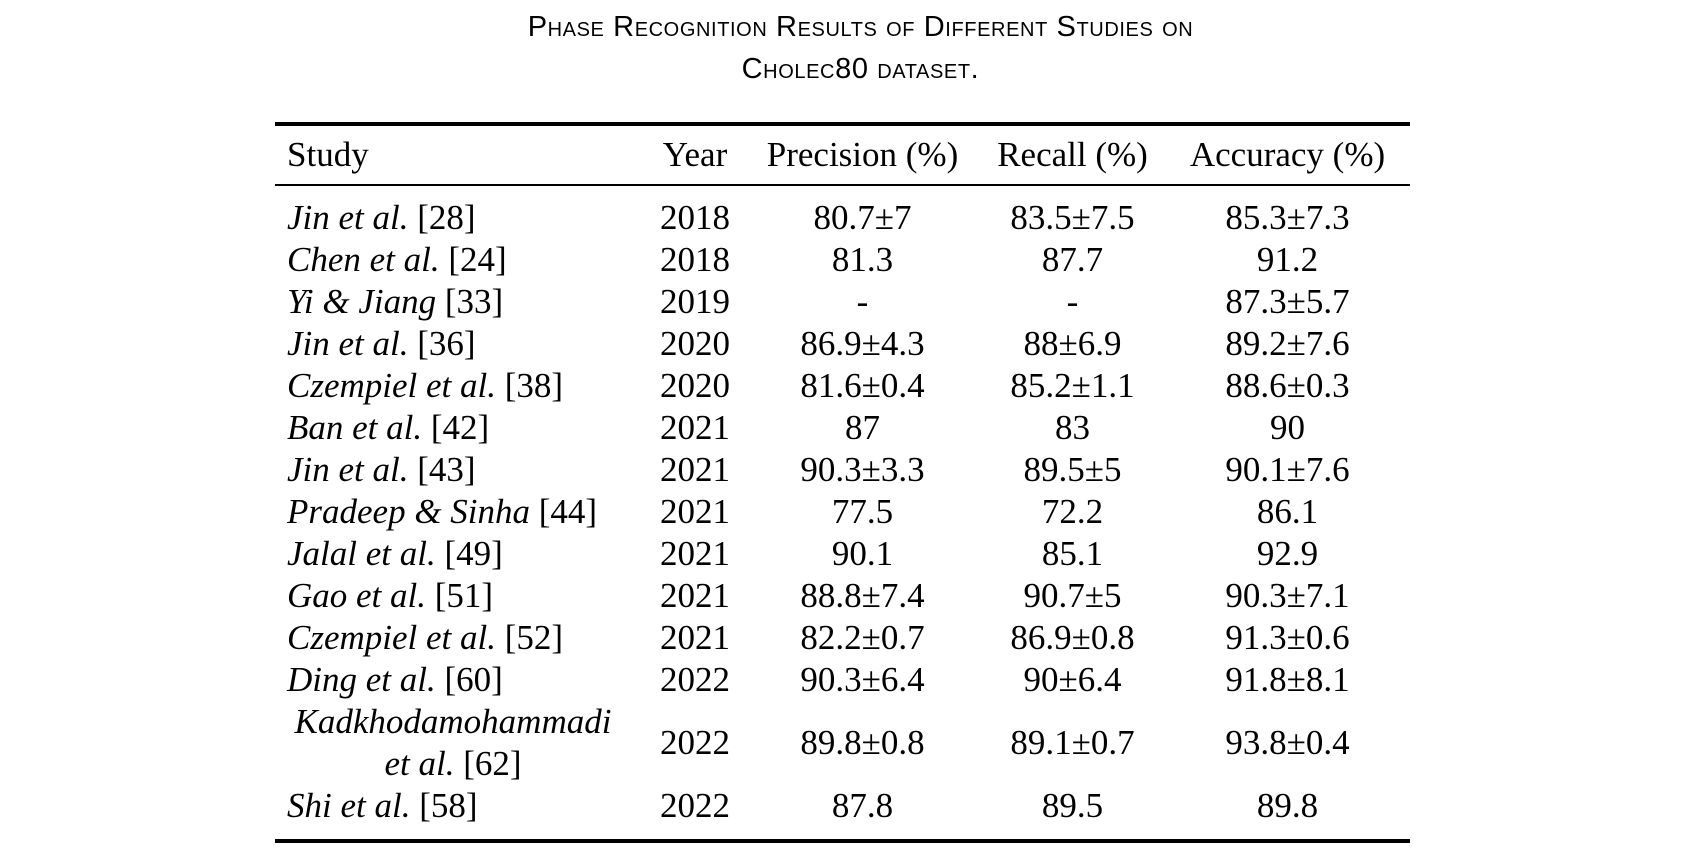  Describe the element at coordinates (446, 343) in the screenshot. I see `study-ref: [36]` at that location.